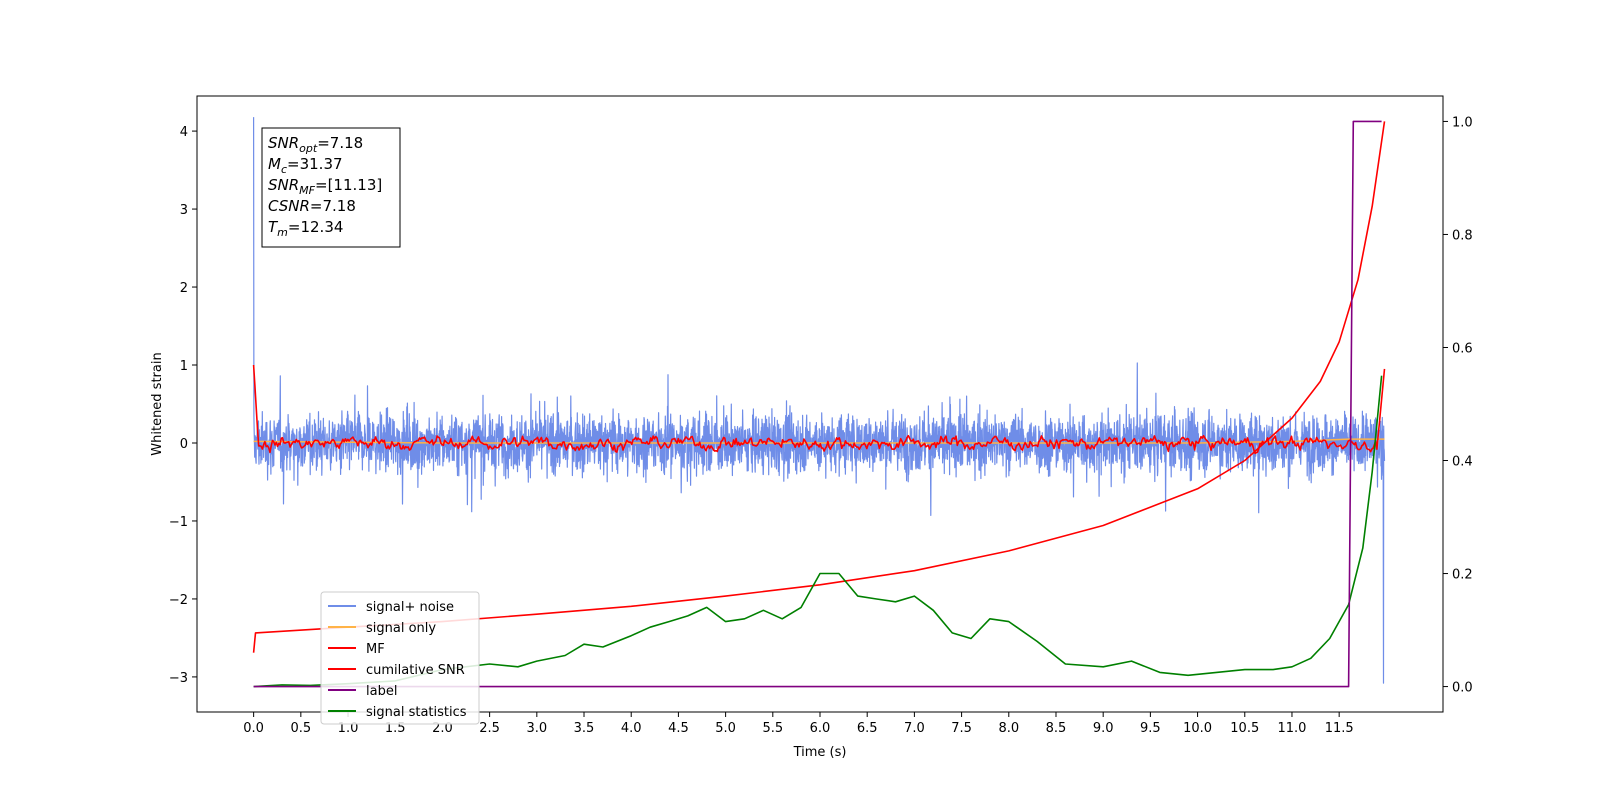 Image resolution: width=1600 pixels, height=800 pixels. I want to click on y2-tick-label: 0.4, so click(1462, 462).